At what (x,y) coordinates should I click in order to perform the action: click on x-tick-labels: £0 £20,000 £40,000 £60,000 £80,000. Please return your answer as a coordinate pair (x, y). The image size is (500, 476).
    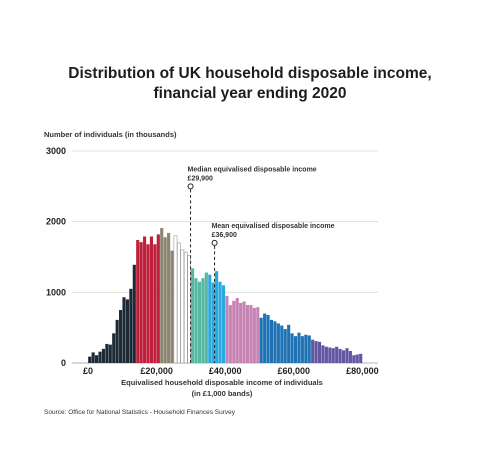
    Looking at the image, I should click on (231, 371).